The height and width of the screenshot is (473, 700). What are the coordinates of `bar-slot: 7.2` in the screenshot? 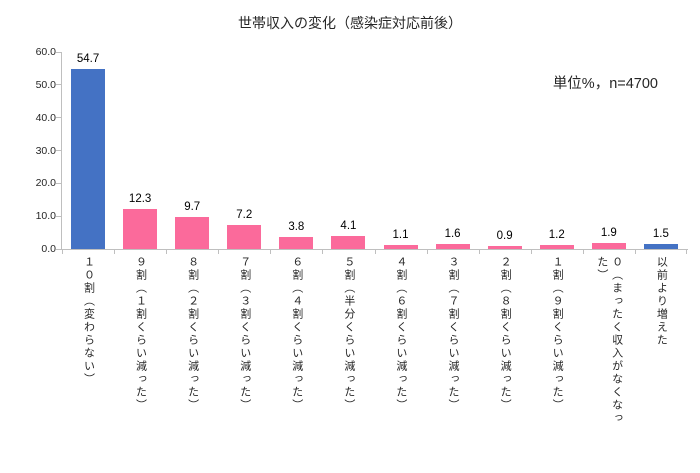 It's located at (244, 150).